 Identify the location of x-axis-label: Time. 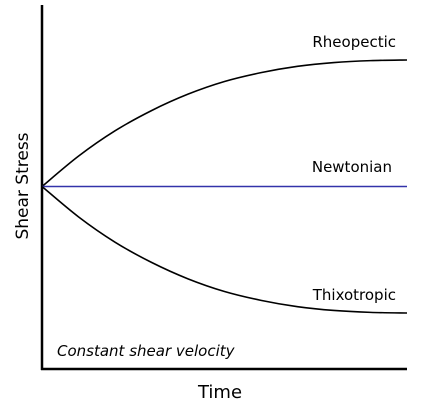
(219, 392).